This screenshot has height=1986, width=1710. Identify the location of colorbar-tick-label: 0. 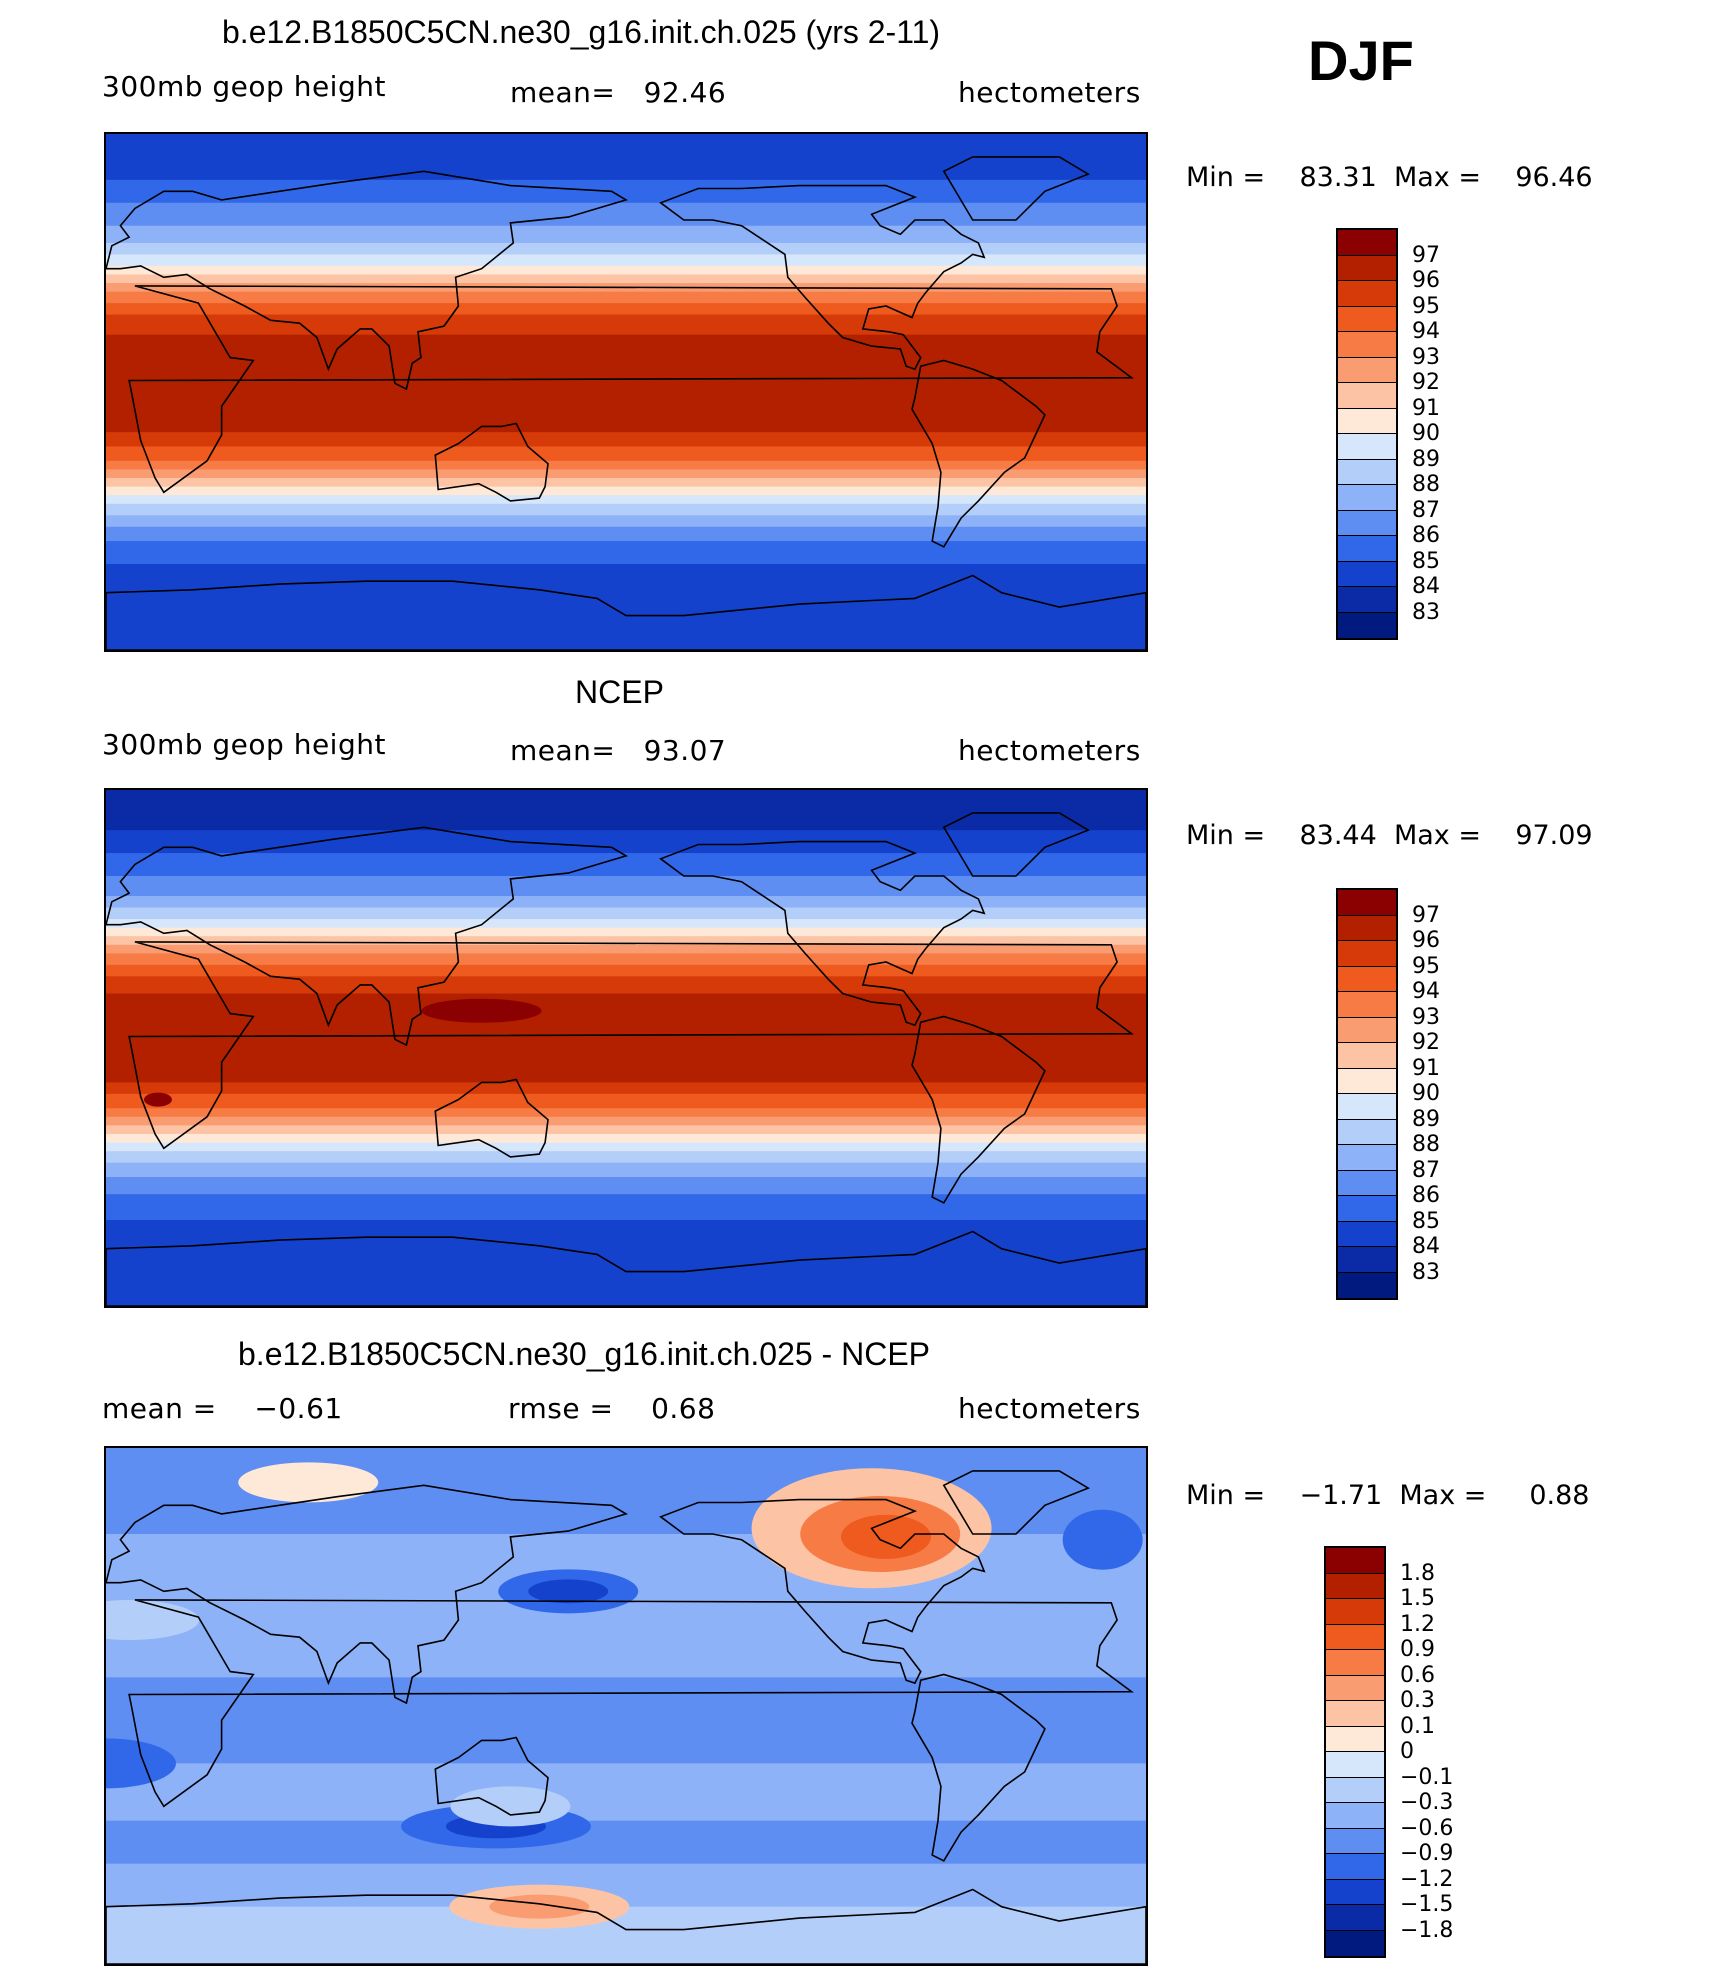
(1407, 1751).